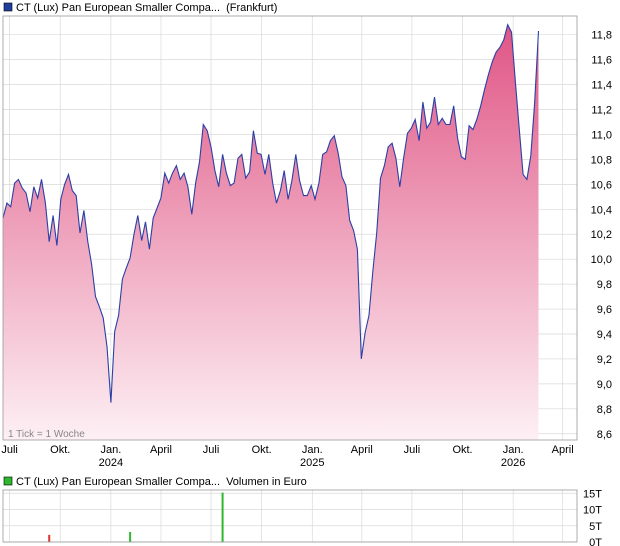  Describe the element at coordinates (8, 481) in the screenshot. I see `volume-legend-swatch` at that location.